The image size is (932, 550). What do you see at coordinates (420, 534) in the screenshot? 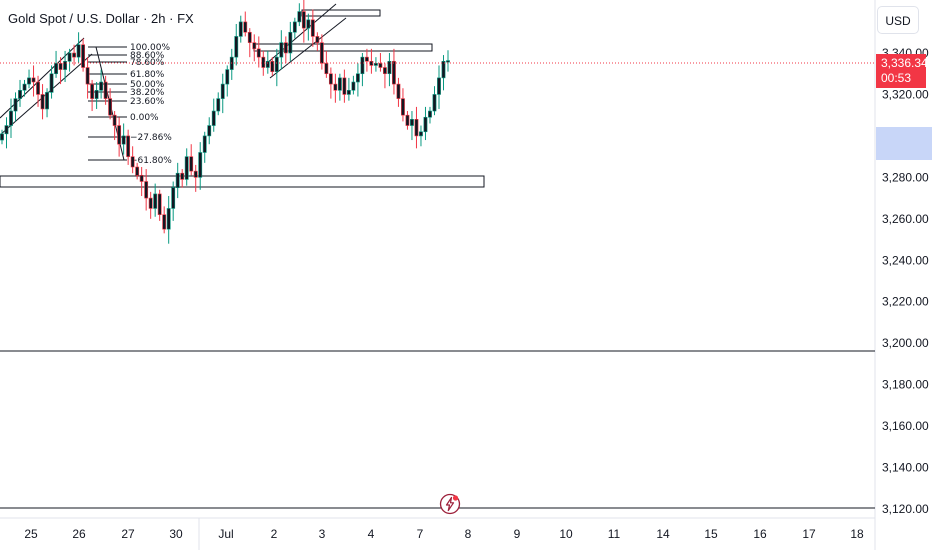
I see `time-axis-label: 7` at bounding box center [420, 534].